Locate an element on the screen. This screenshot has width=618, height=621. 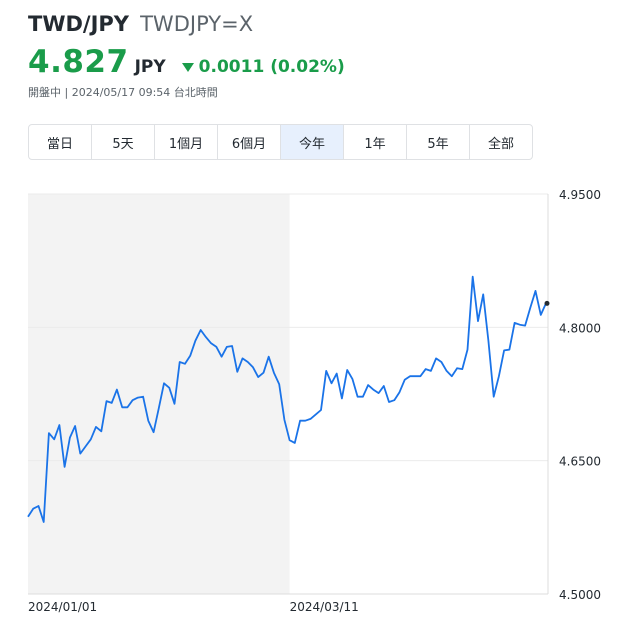
market-status: 開盤中 | 2024/05/17 09:54 台北時間 is located at coordinates (123, 92).